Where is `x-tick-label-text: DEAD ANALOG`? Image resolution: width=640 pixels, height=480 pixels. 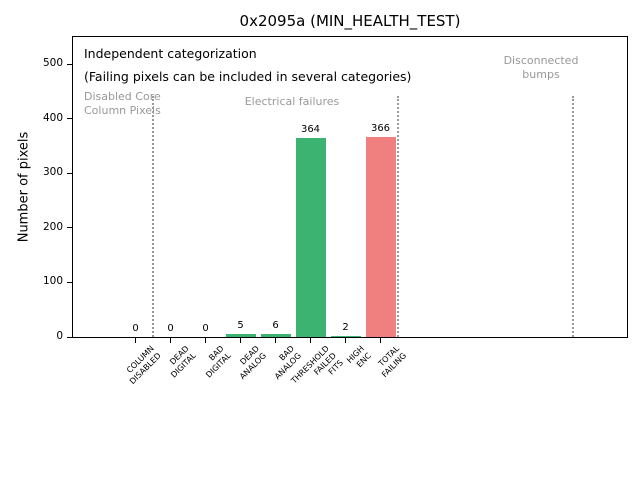
x-tick-label-text: DEAD ANALOG is located at coordinates (252, 363).